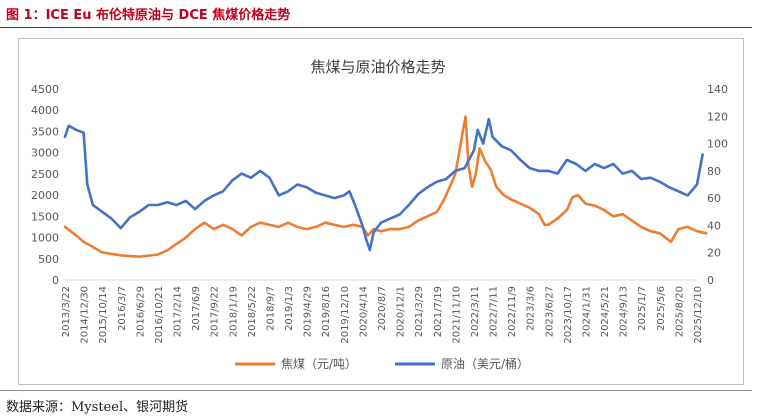 This screenshot has width=758, height=419. What do you see at coordinates (698, 315) in the screenshot?
I see `x-tick-label: 2025/12/10` at bounding box center [698, 315].